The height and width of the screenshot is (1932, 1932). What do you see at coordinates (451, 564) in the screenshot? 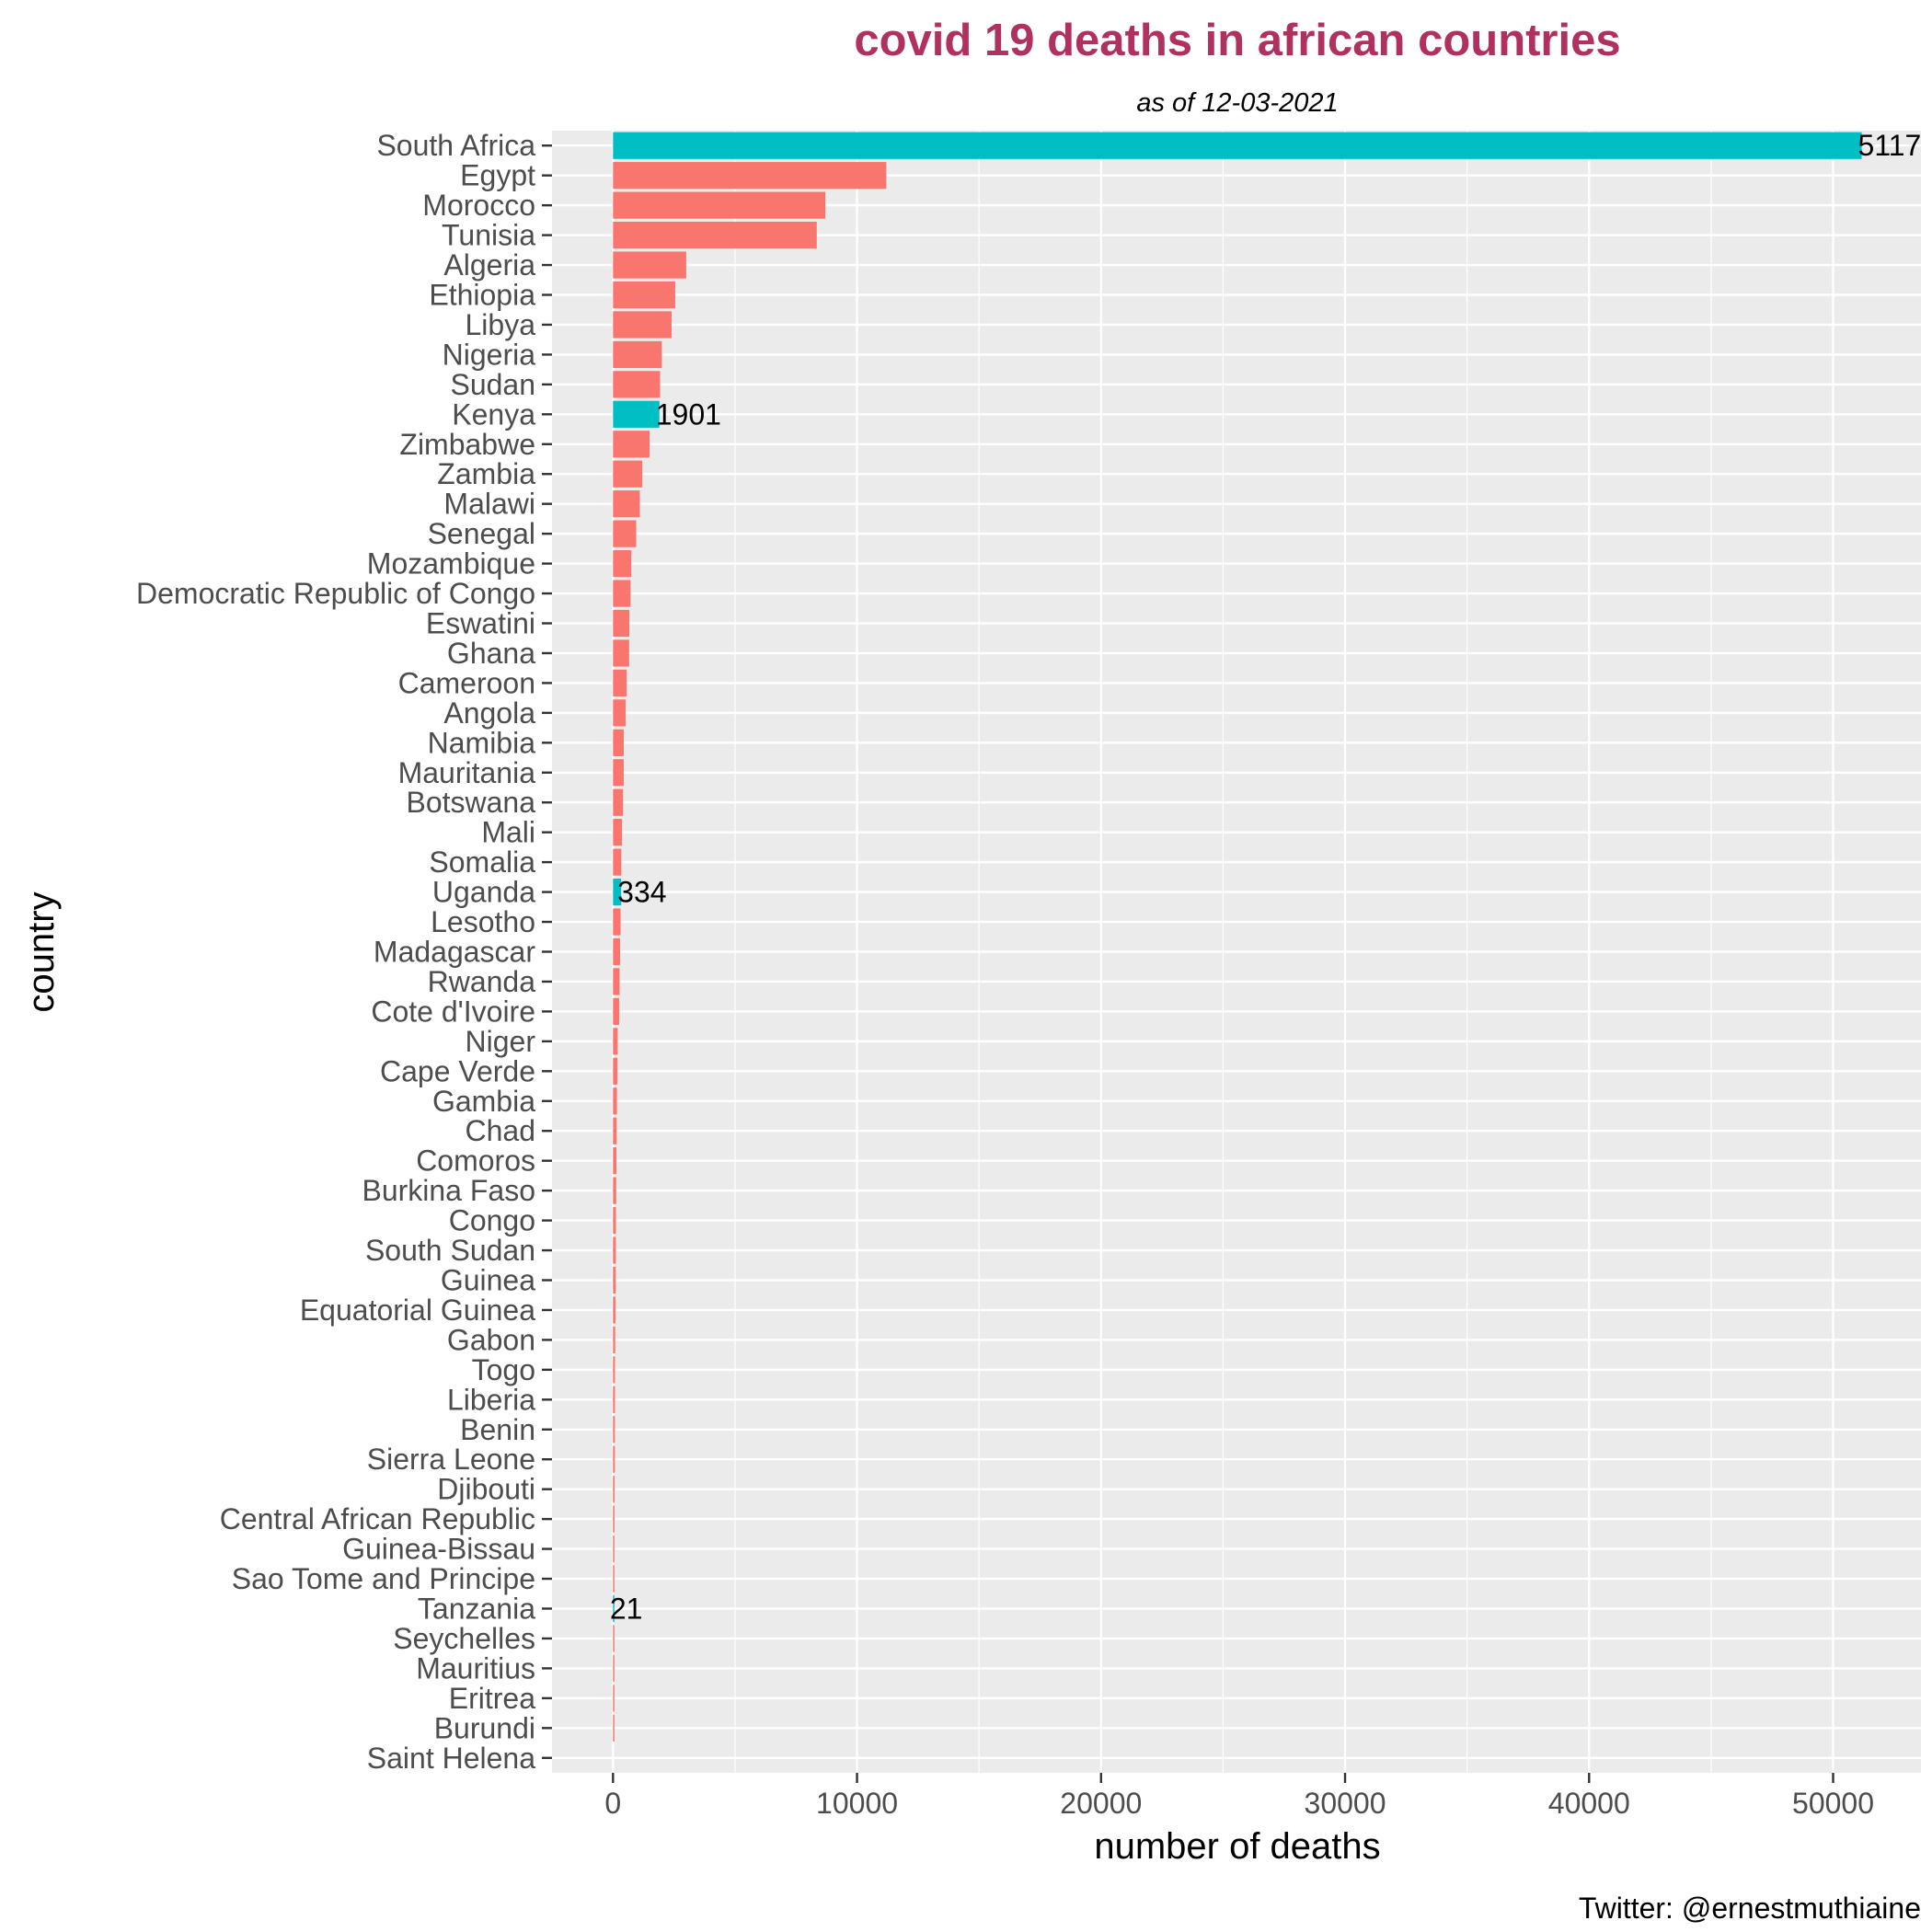
I see `y-tick-label: Mozambique` at bounding box center [451, 564].